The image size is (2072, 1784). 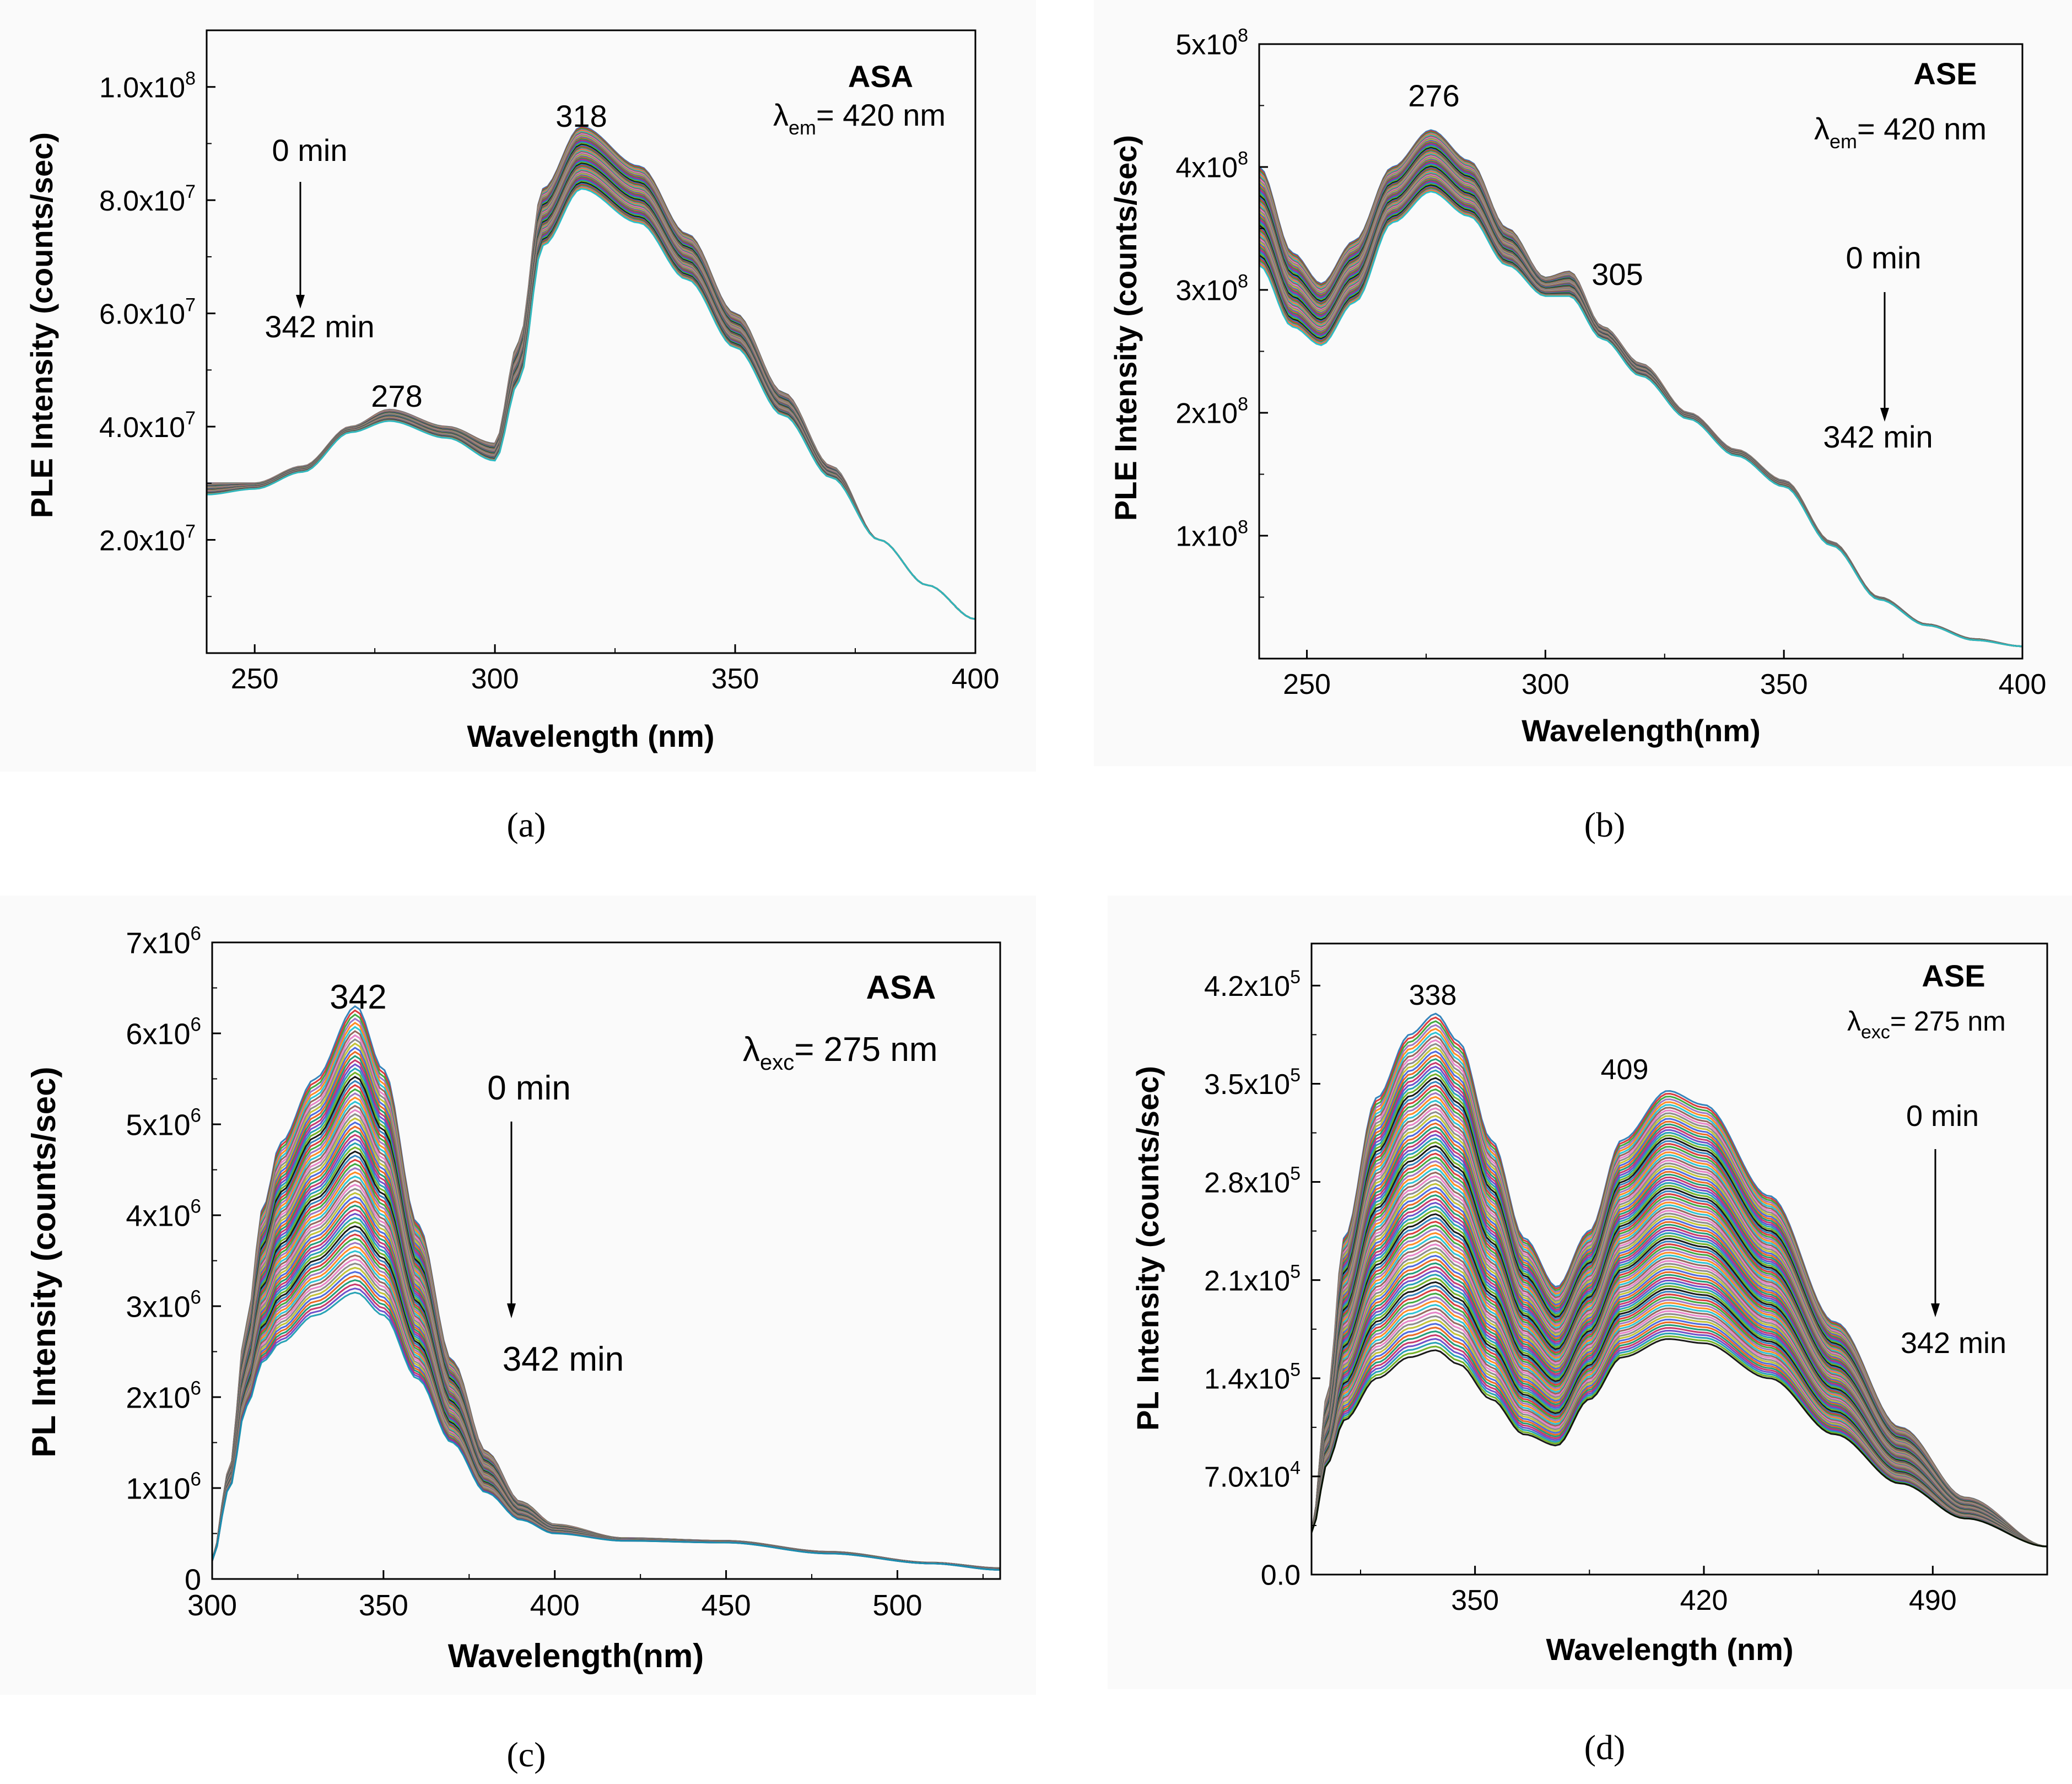 I want to click on panel-d-caption: (d), so click(x=1605, y=1747).